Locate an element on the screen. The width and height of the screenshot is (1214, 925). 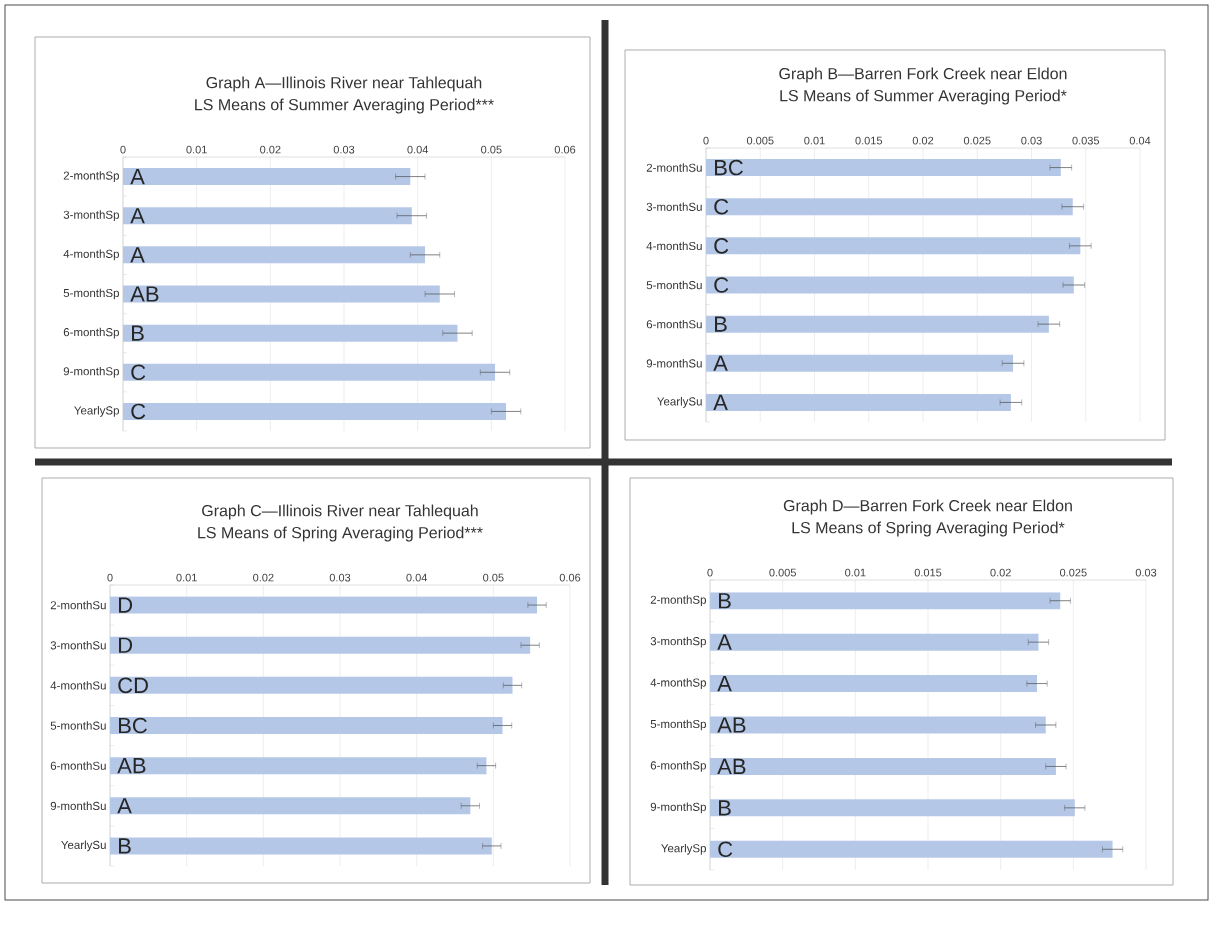
annotation: CD is located at coordinates (133, 685).